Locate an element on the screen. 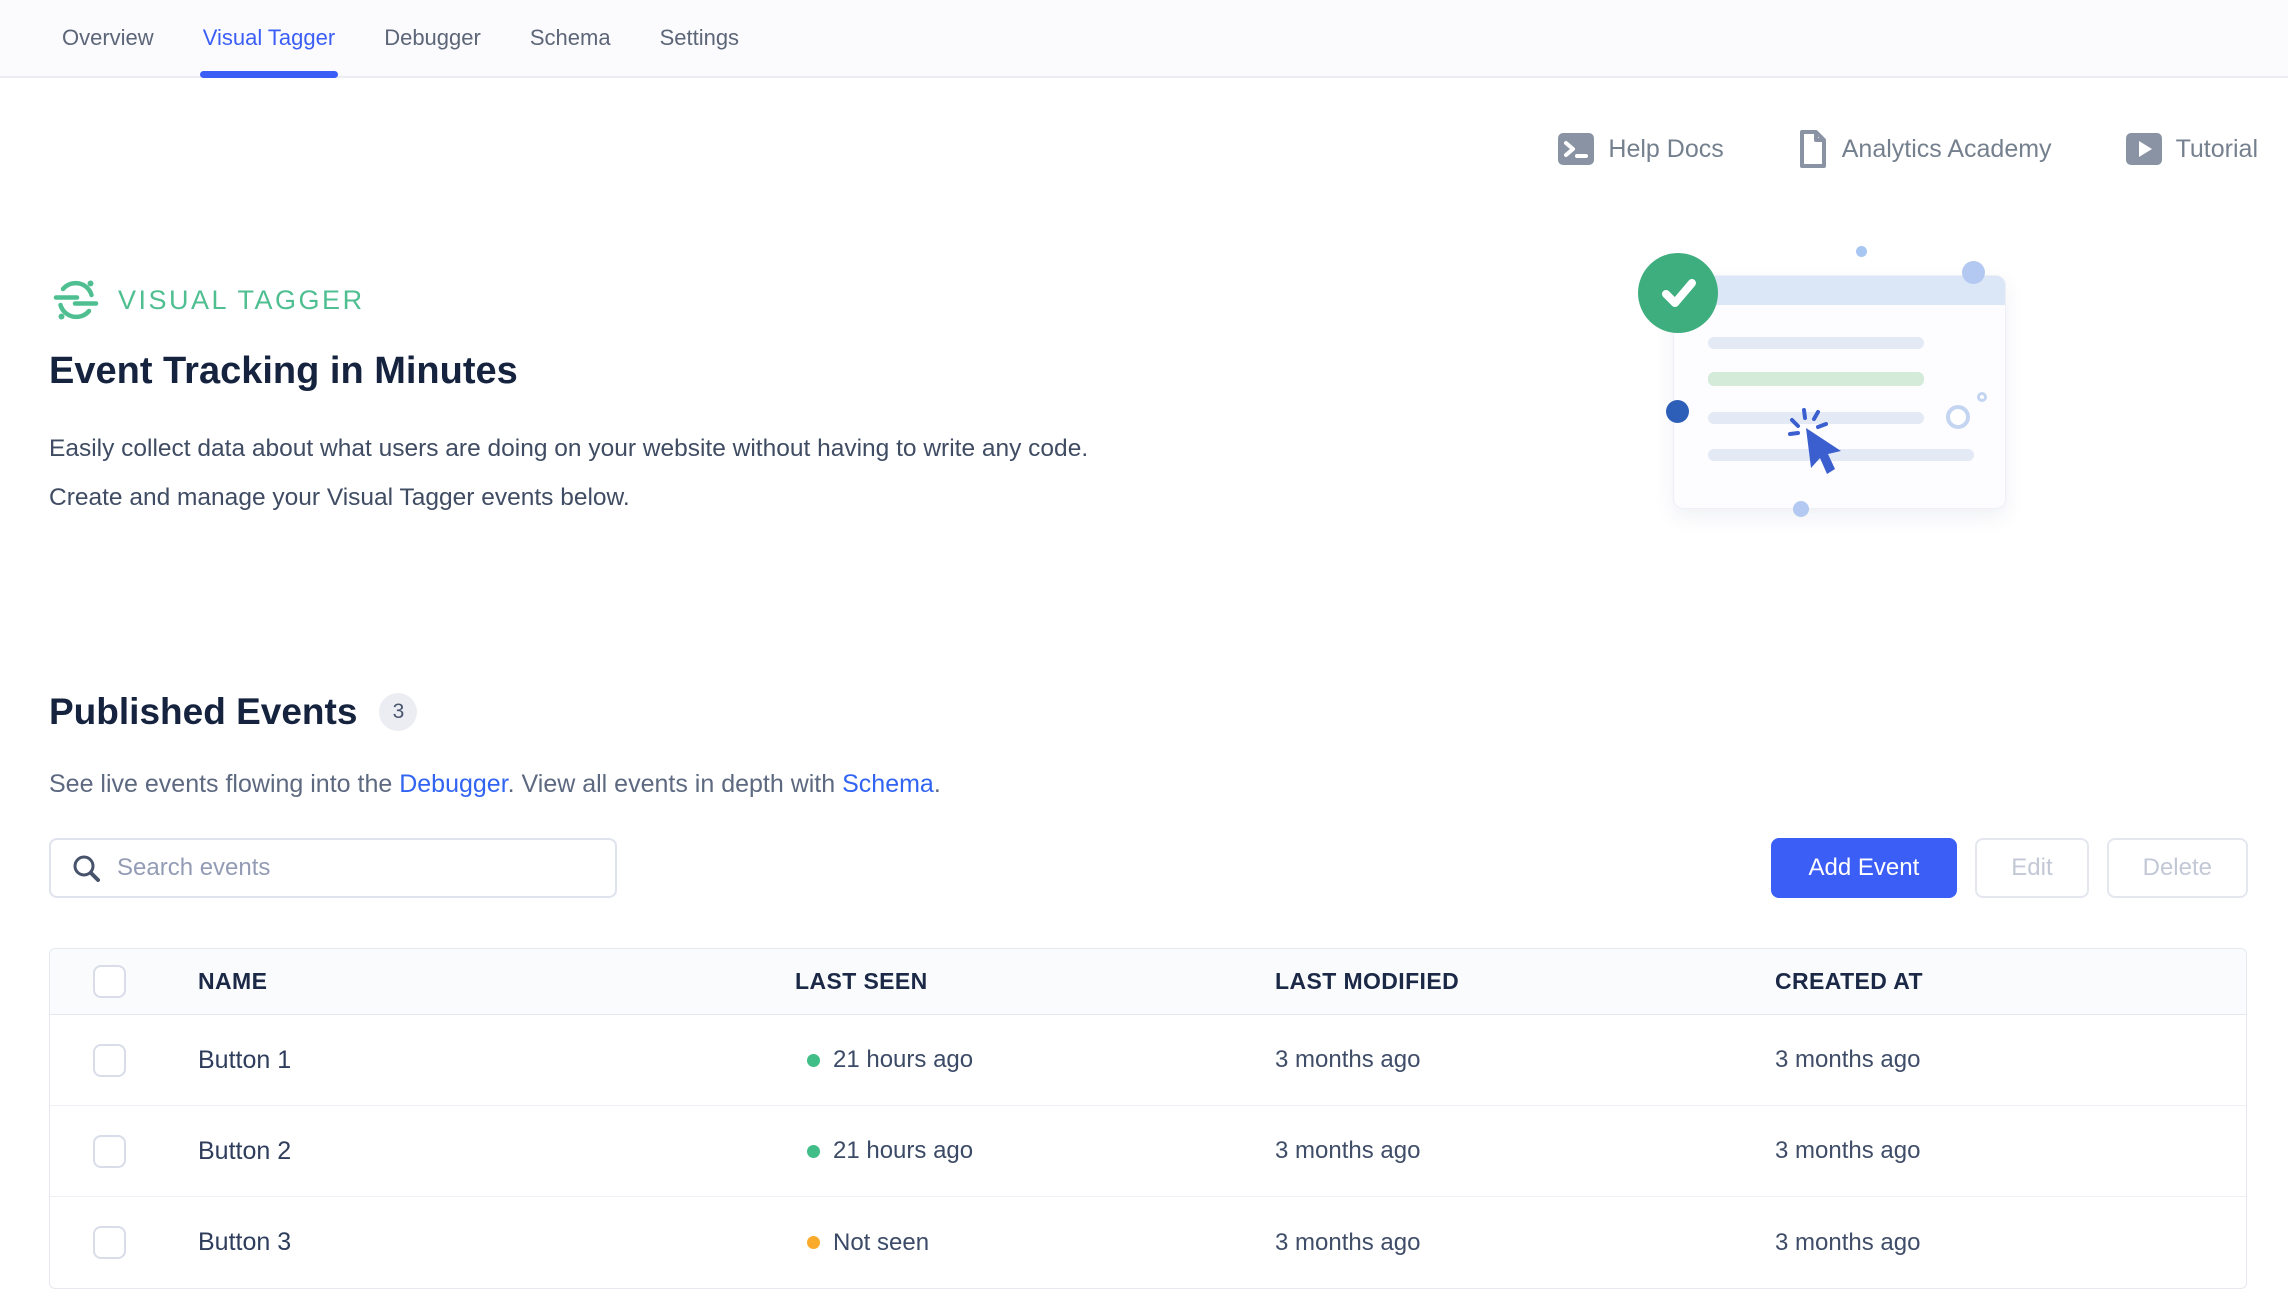  tab-settings: Settings is located at coordinates (700, 38).